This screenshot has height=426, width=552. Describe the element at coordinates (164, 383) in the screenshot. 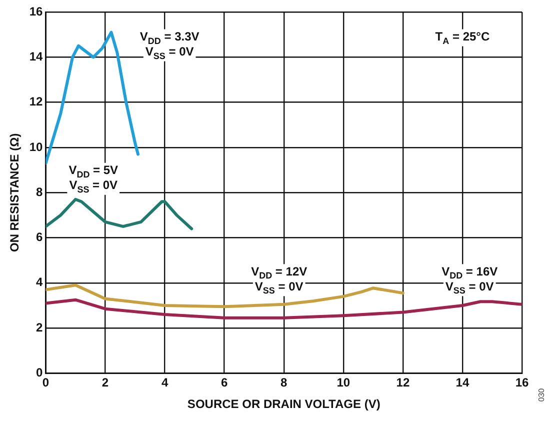

I see `x-tick-label: 4` at that location.